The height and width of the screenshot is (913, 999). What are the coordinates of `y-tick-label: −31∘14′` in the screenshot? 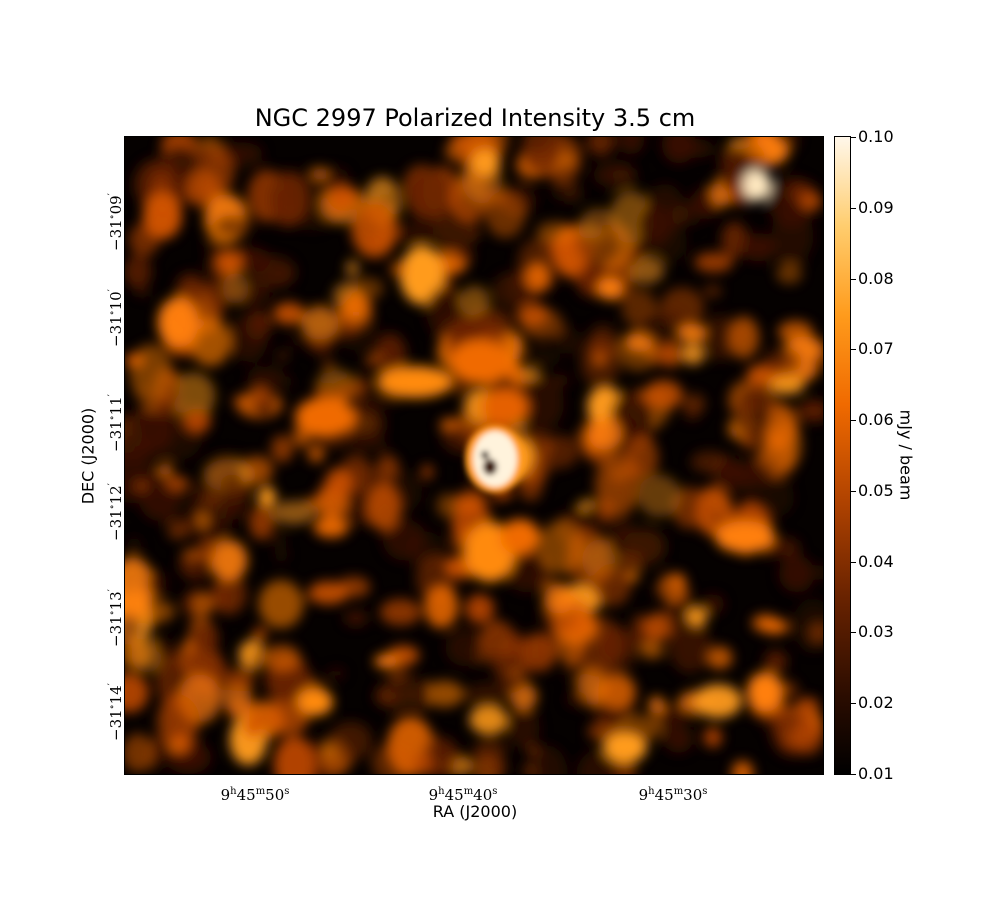 It's located at (116, 712).